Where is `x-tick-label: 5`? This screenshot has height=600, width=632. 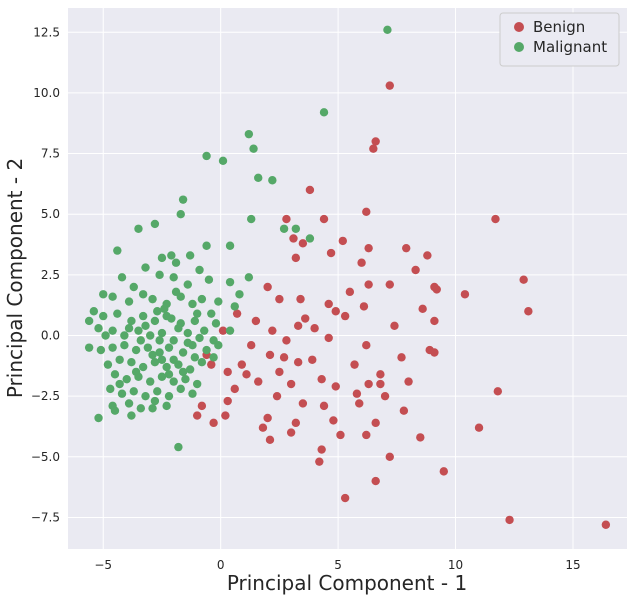
x-tick-label: 5 is located at coordinates (338, 565).